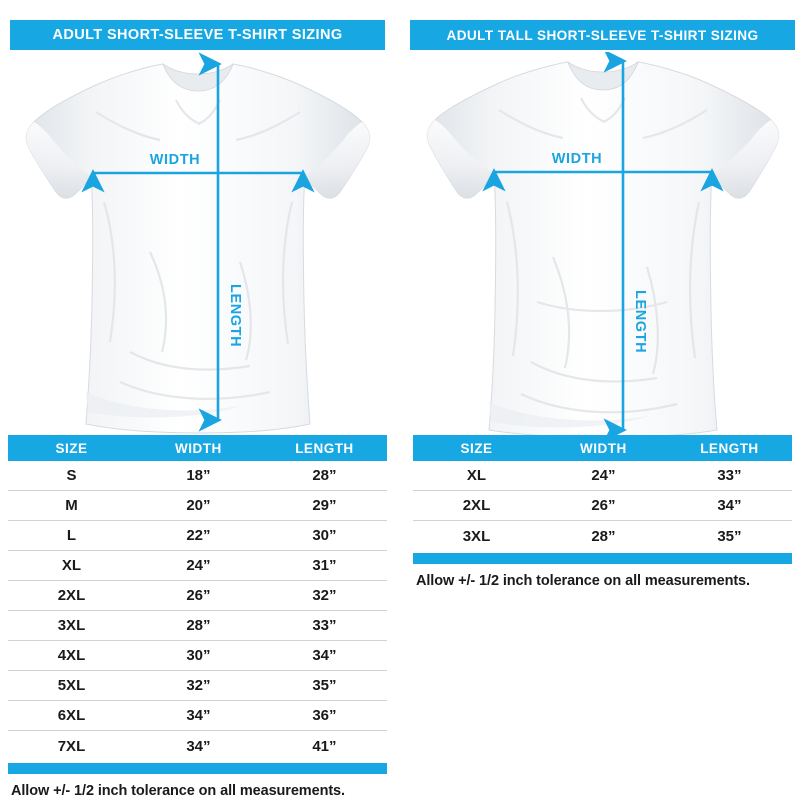 The height and width of the screenshot is (800, 800). What do you see at coordinates (324, 505) in the screenshot?
I see `cell-length: 29”` at bounding box center [324, 505].